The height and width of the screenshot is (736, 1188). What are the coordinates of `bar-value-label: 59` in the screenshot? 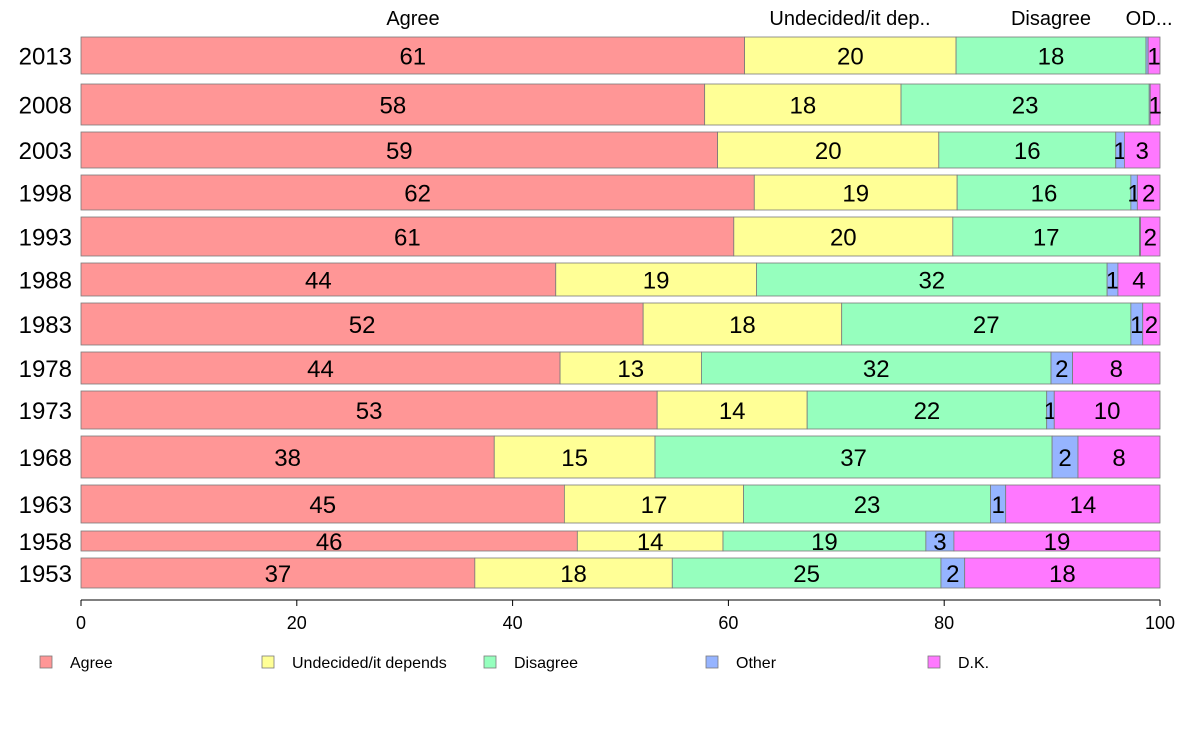 It's located at (399, 151).